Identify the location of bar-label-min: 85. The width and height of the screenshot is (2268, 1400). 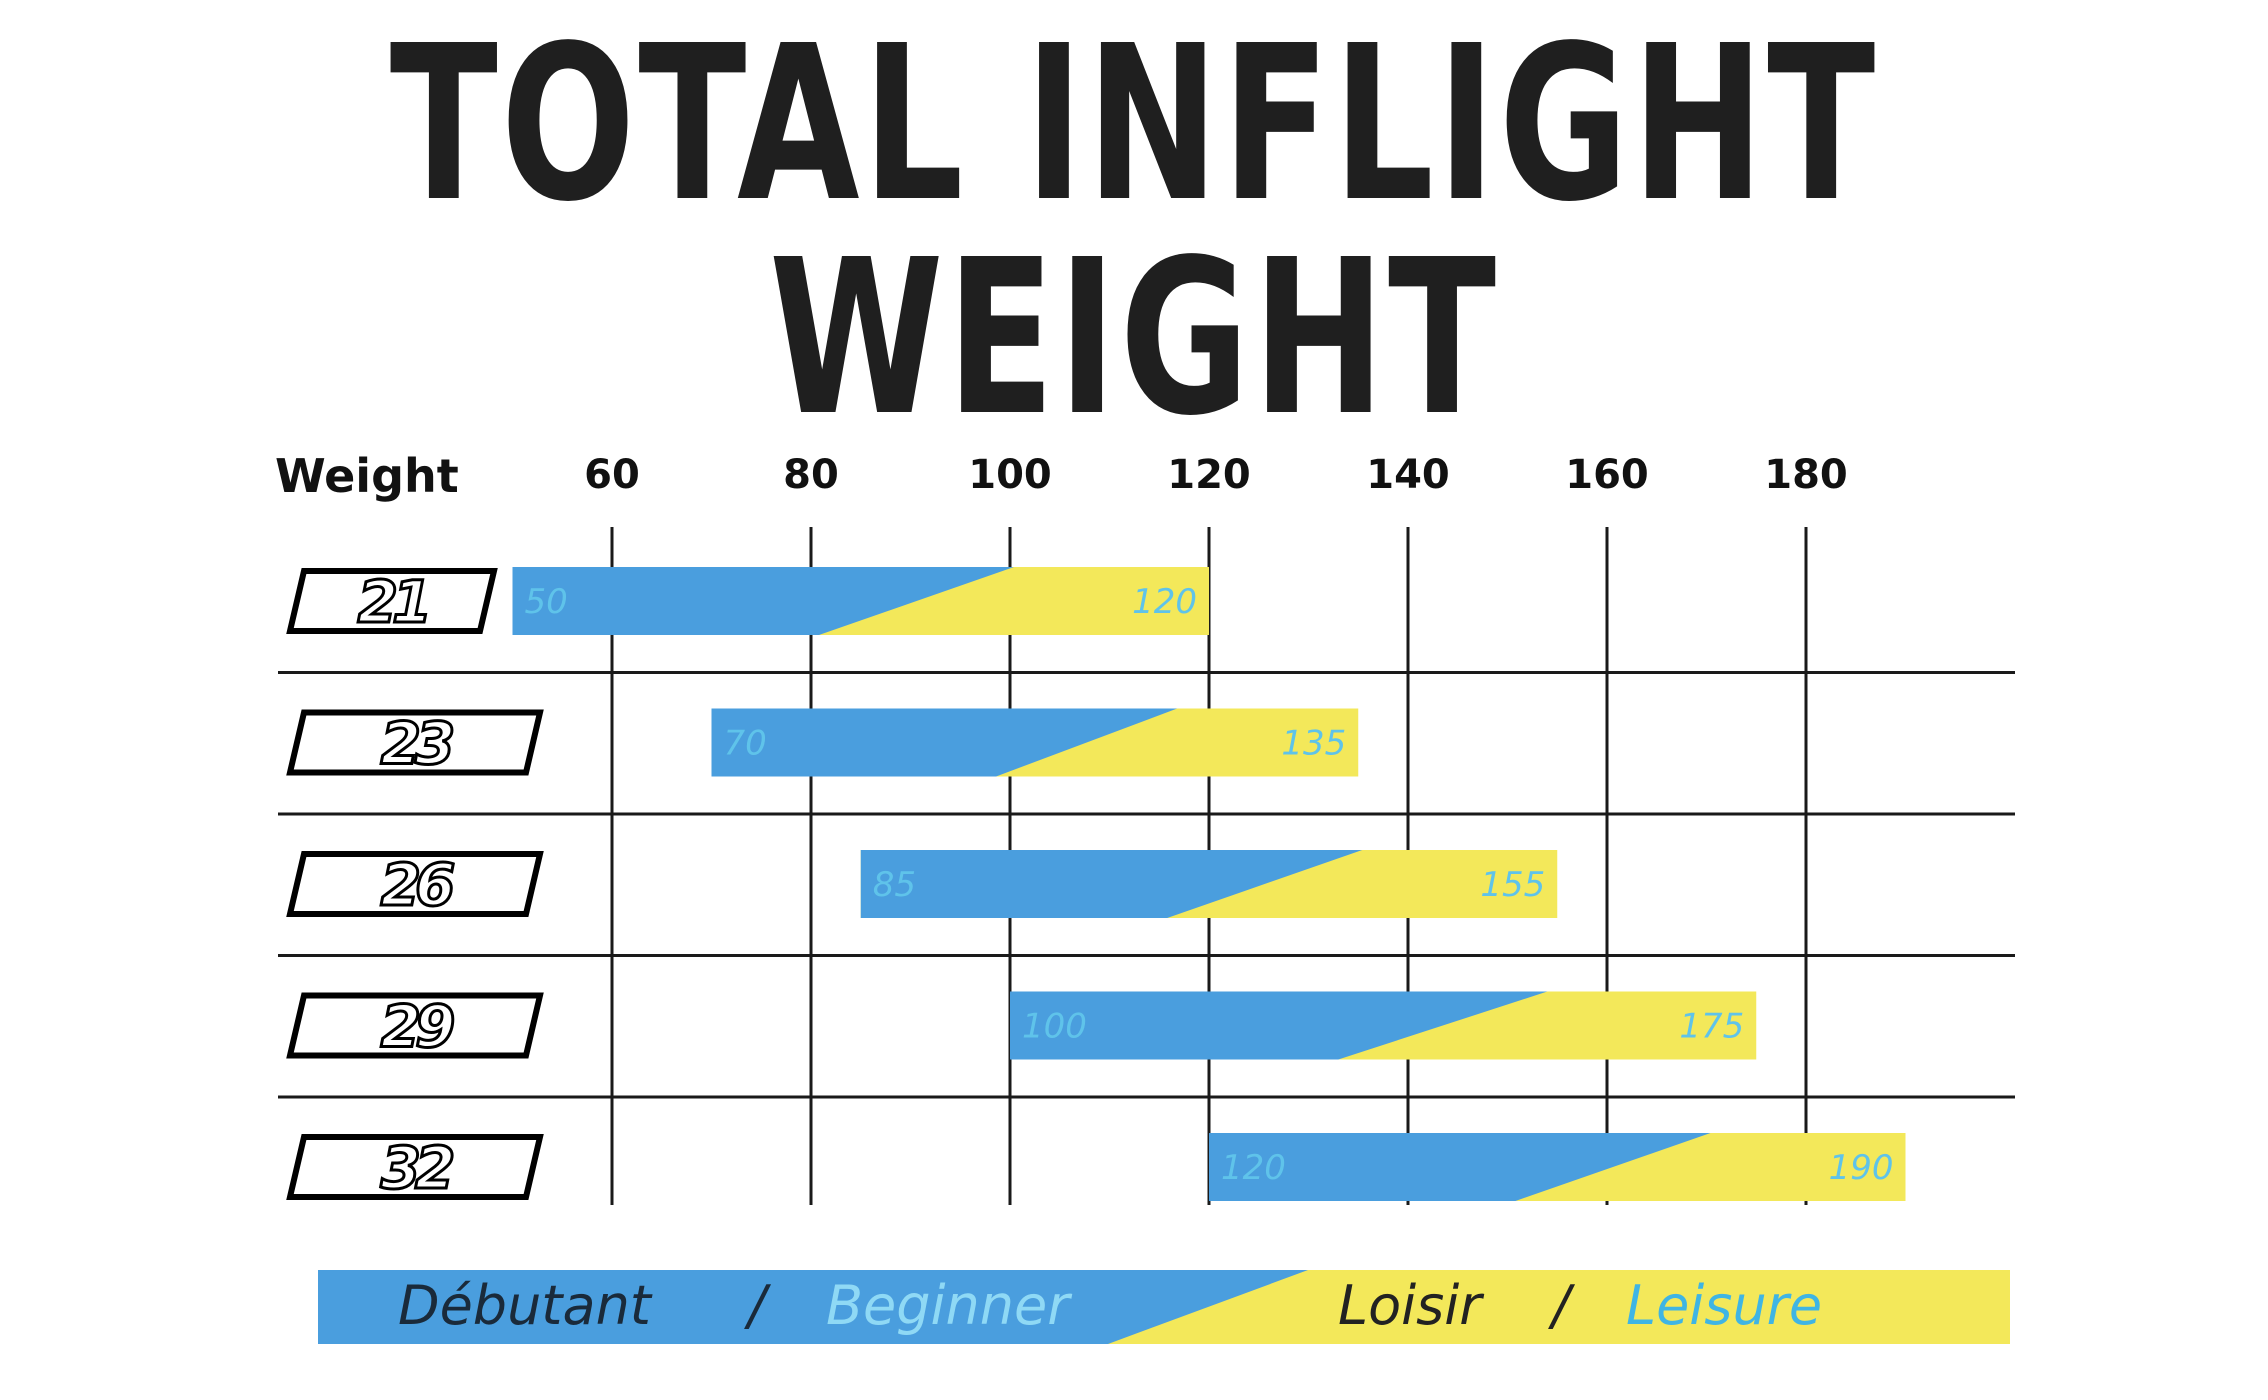
(894, 885).